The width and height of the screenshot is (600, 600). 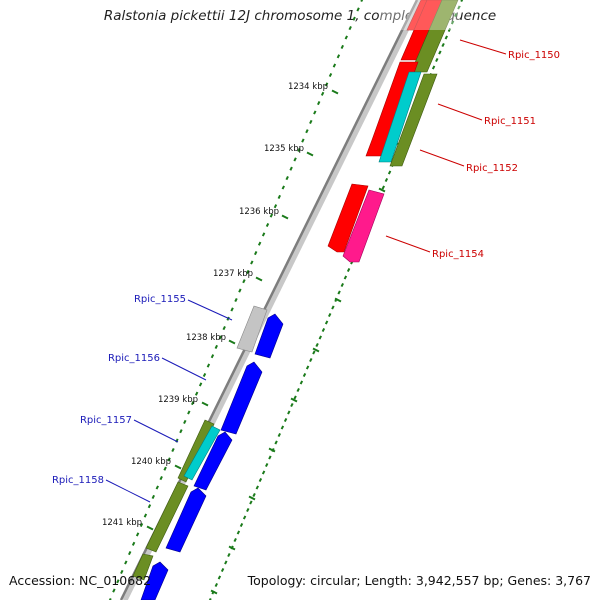 What do you see at coordinates (143, 567) in the screenshot?
I see `gene-olive-bottom` at bounding box center [143, 567].